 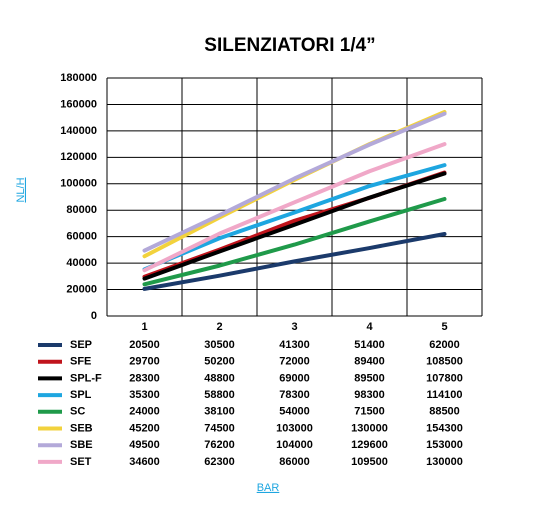 I want to click on table-value: 49500, so click(x=144, y=445).